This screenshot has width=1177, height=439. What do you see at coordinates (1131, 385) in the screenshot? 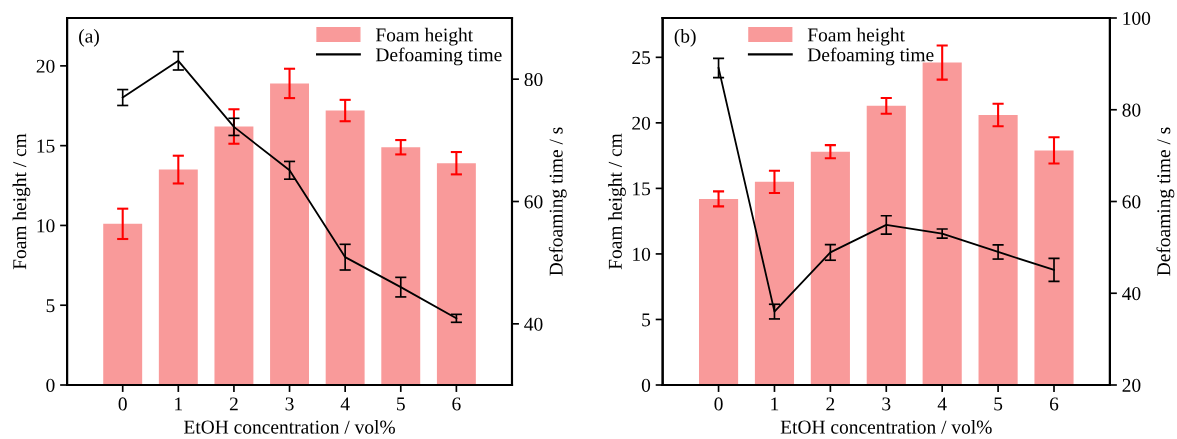
I see `y2-tick-label: 20` at bounding box center [1131, 385].